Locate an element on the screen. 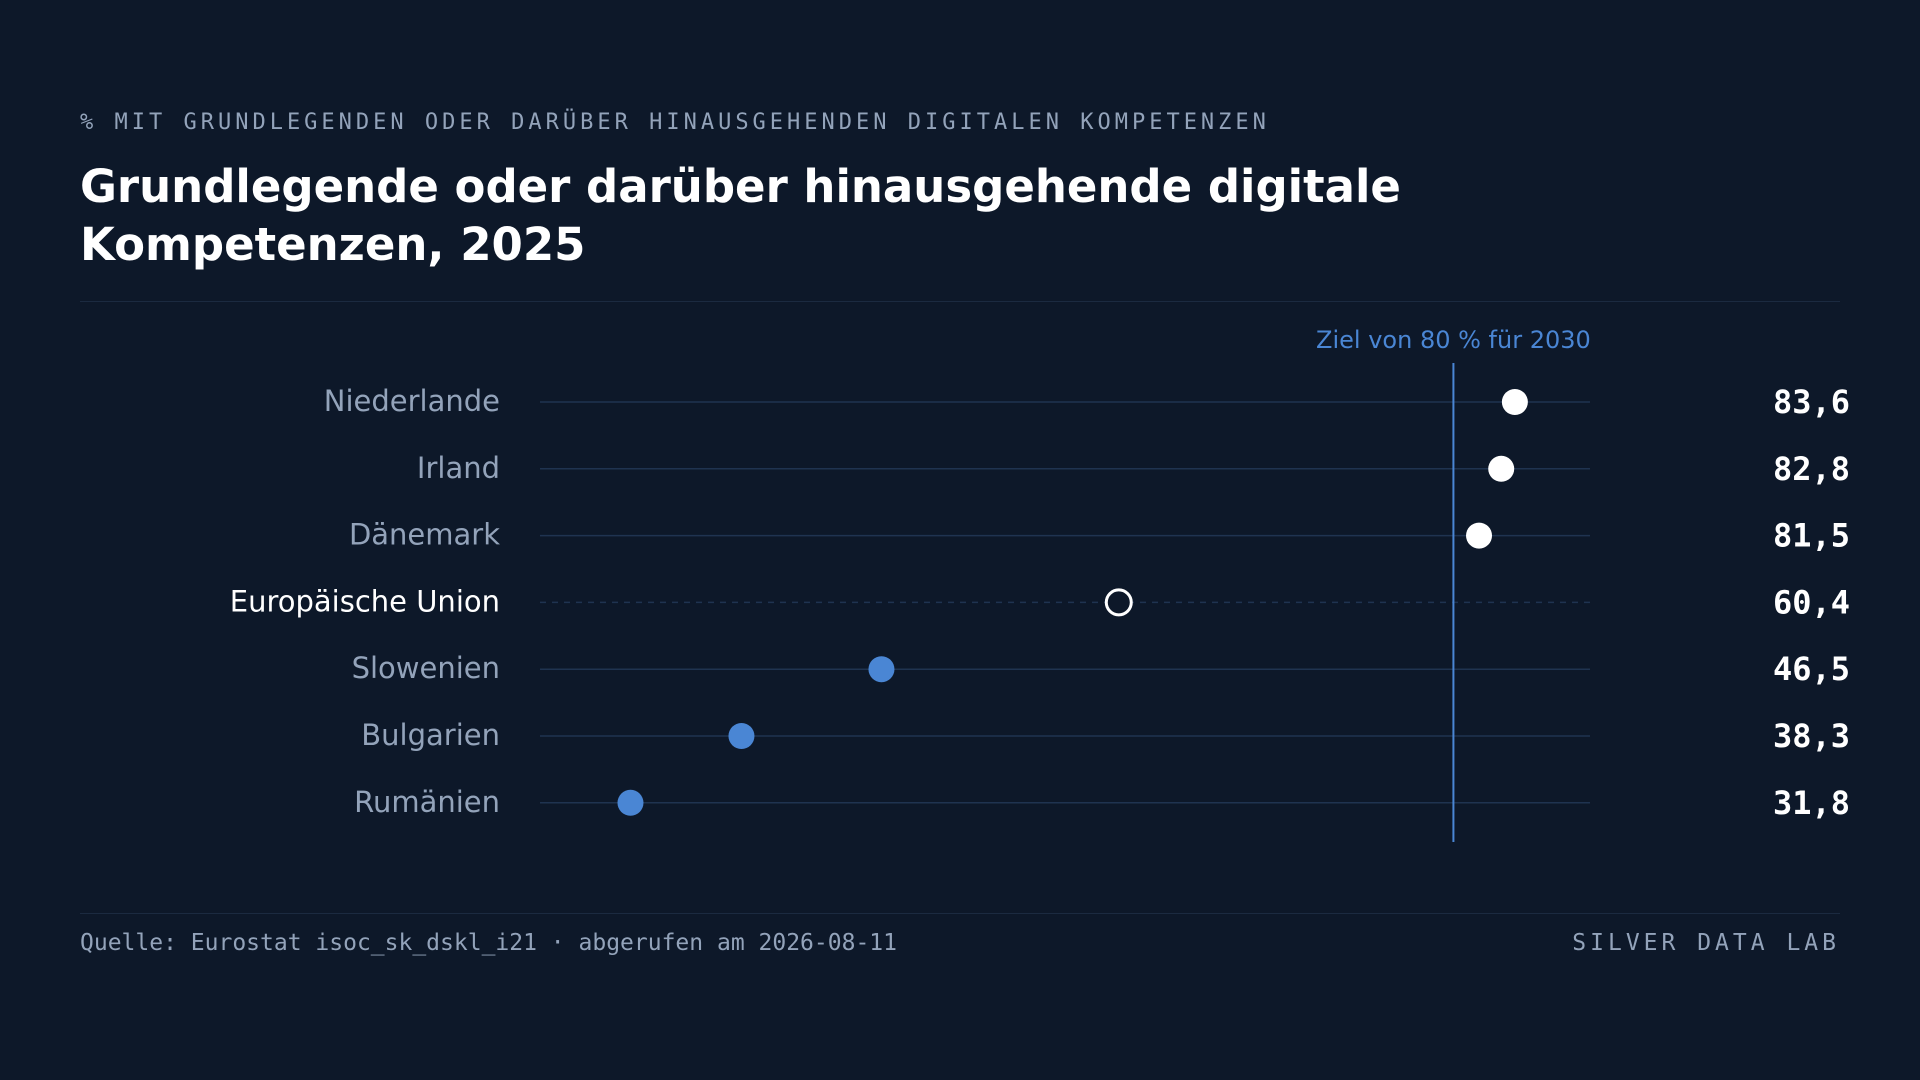 The height and width of the screenshot is (1080, 1920). category-label: Irland is located at coordinates (458, 468).